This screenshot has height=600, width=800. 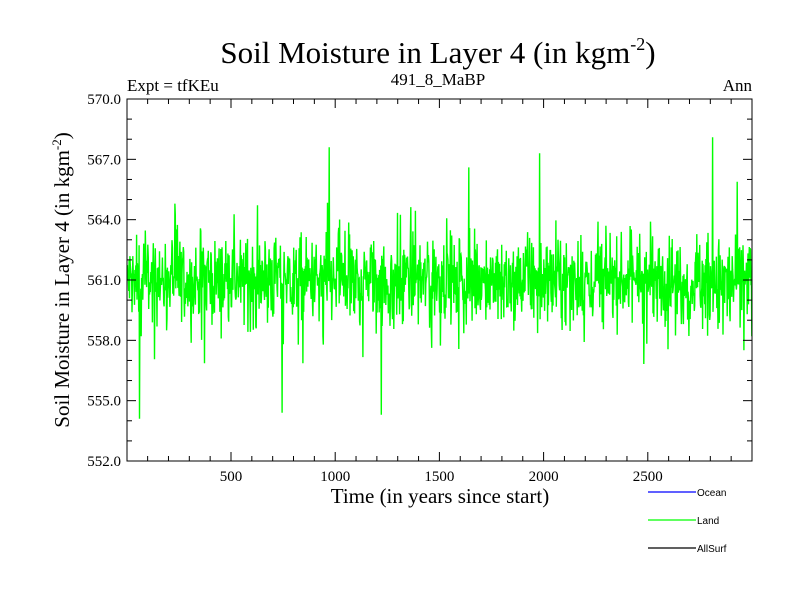 What do you see at coordinates (712, 549) in the screenshot?
I see `legend-label-allsurf: AllSurf` at bounding box center [712, 549].